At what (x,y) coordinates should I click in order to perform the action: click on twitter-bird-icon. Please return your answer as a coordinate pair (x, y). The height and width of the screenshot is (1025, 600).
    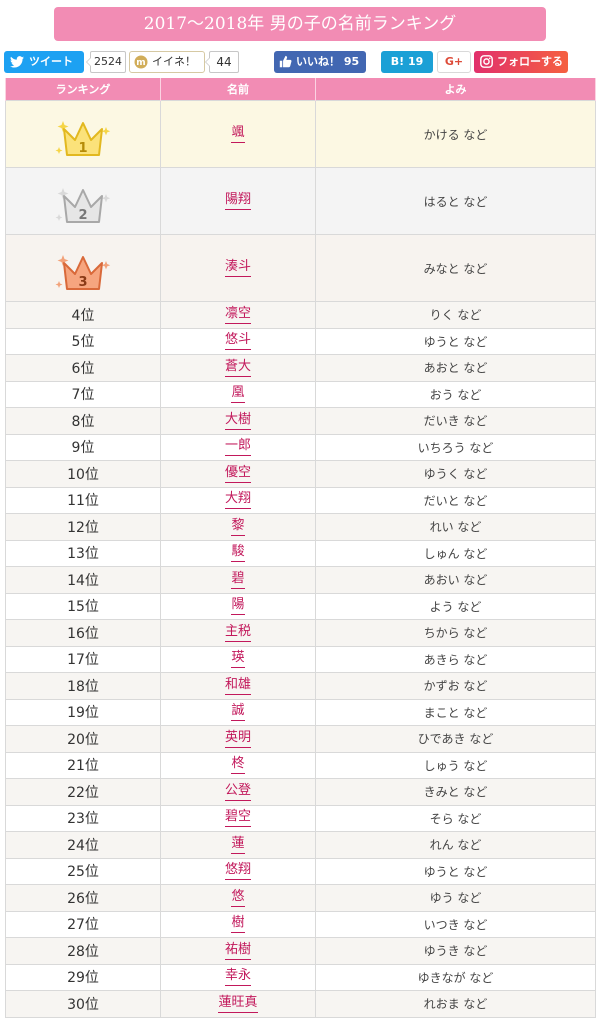
    Looking at the image, I should click on (17, 62).